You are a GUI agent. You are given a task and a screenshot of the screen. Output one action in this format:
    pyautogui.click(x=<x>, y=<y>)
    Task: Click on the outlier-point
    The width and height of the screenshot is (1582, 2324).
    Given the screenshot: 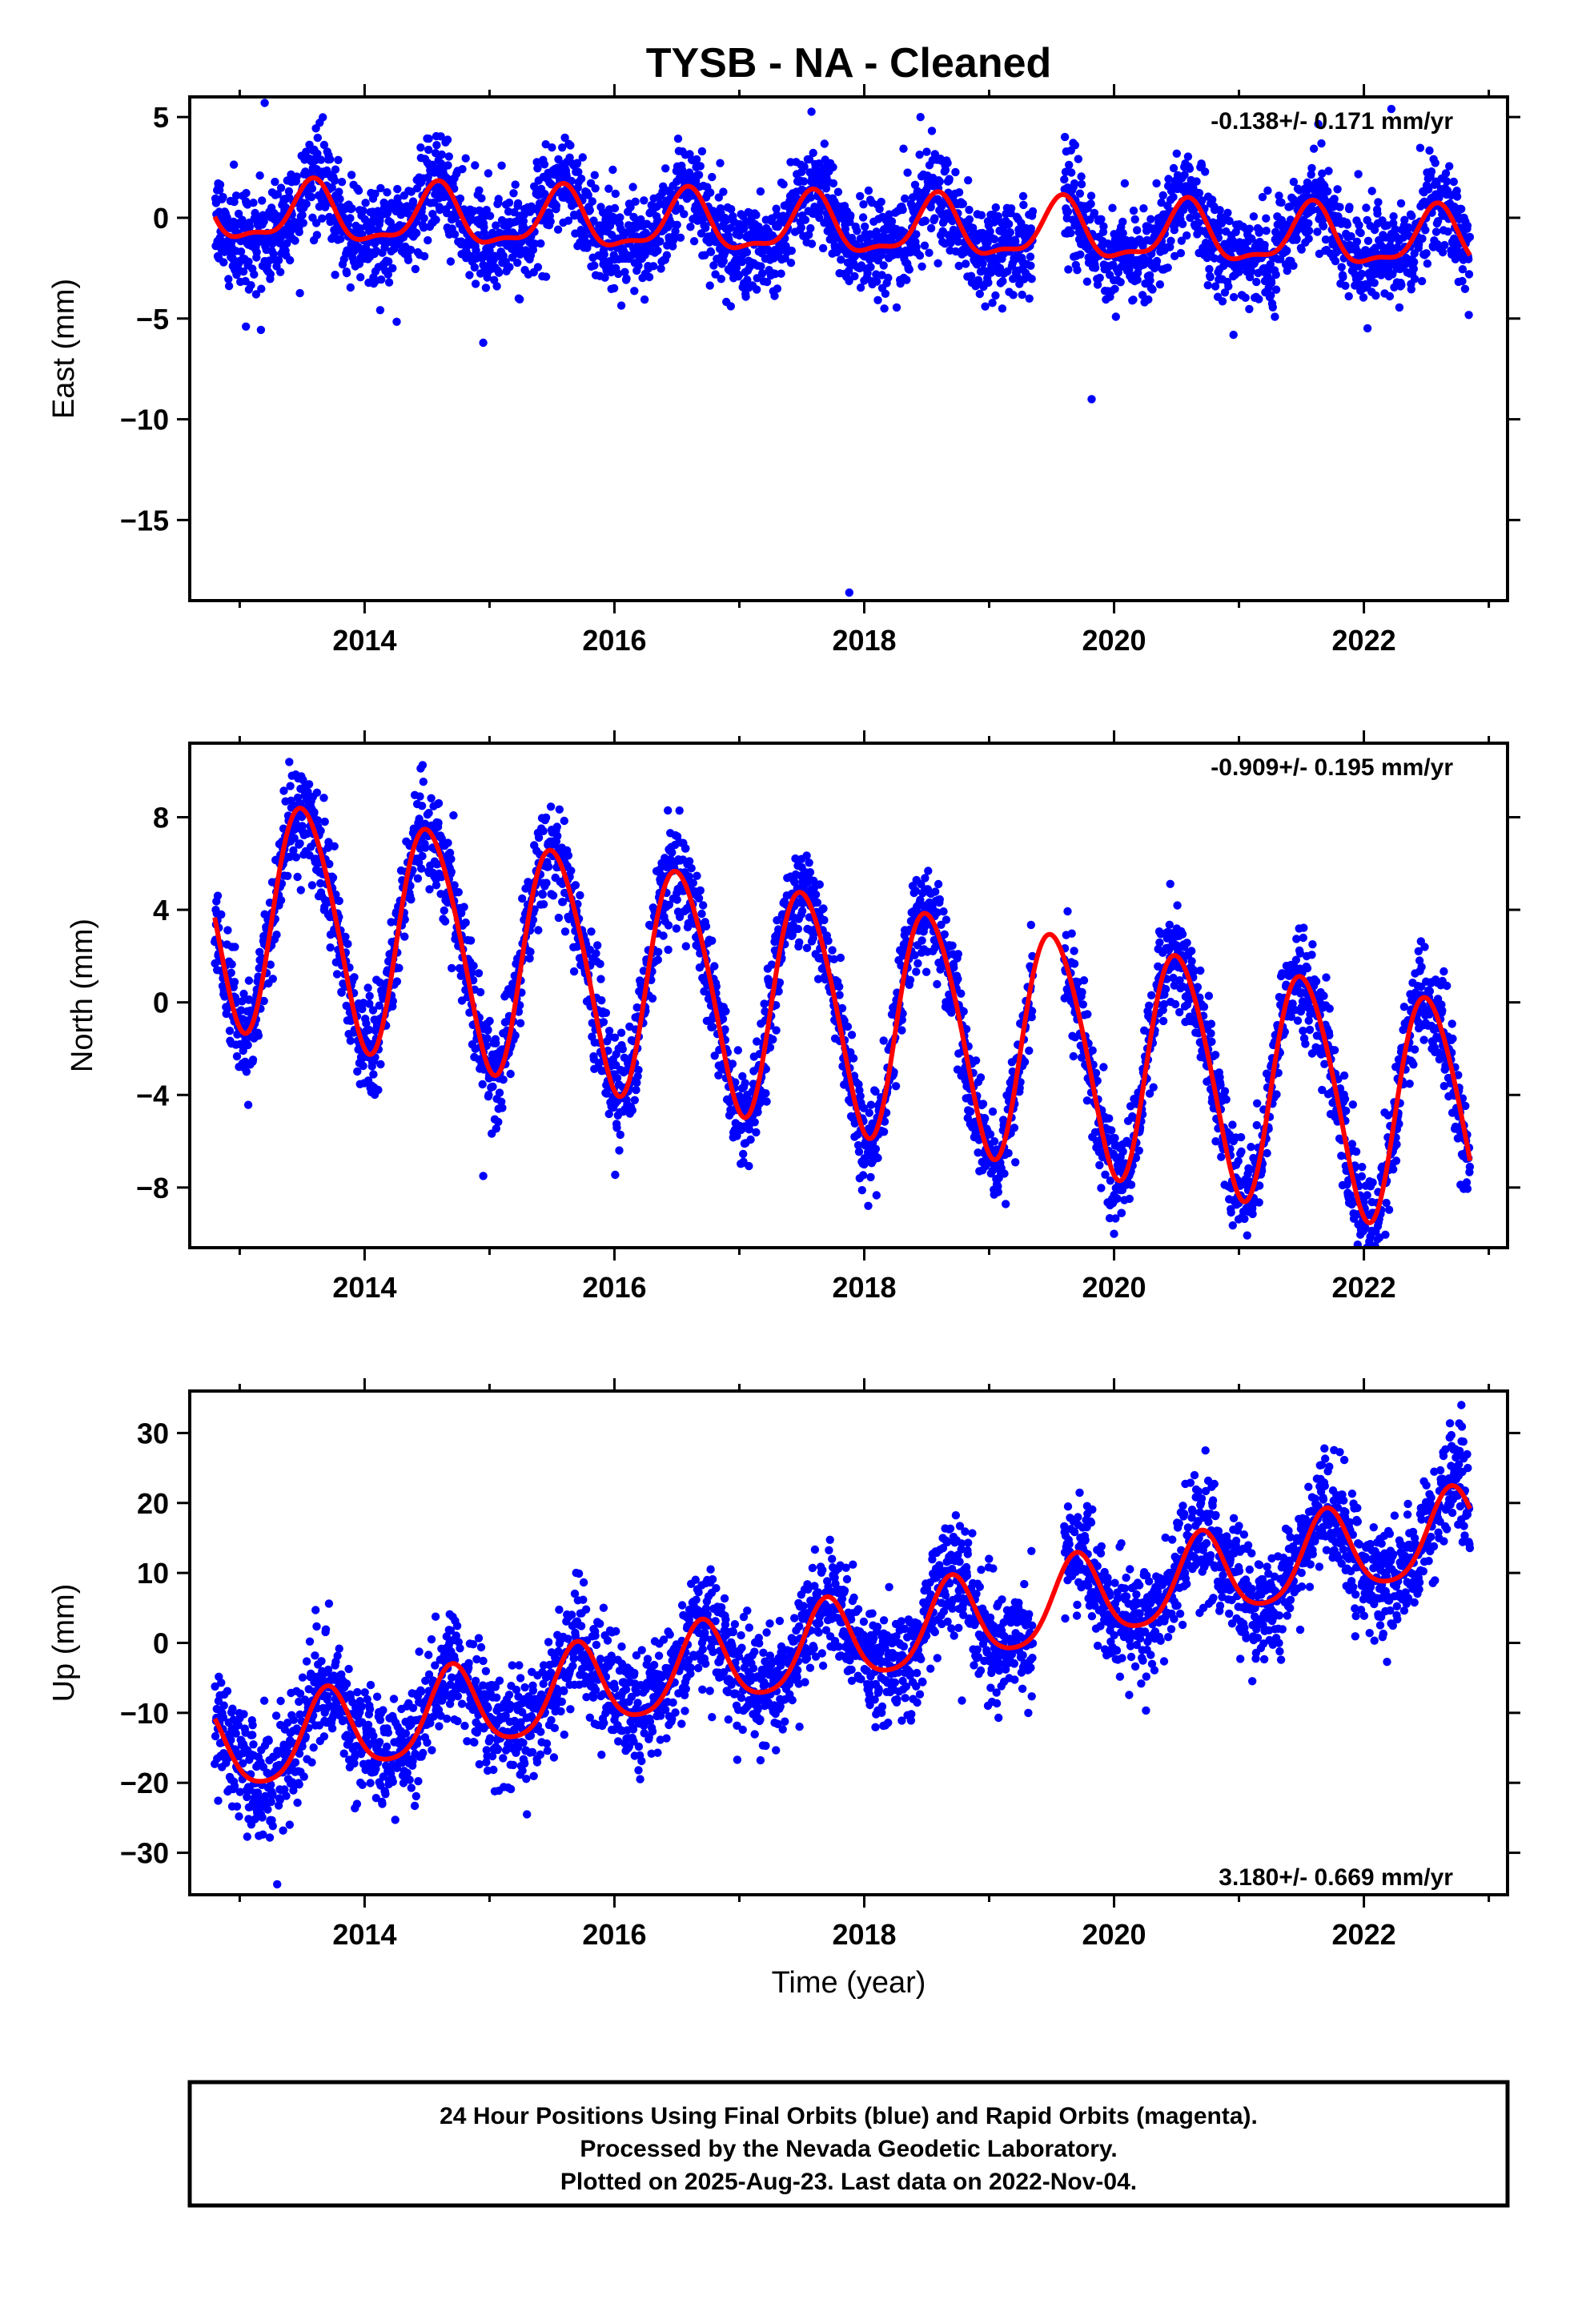 What is the action you would take?
    pyautogui.click(x=849, y=592)
    